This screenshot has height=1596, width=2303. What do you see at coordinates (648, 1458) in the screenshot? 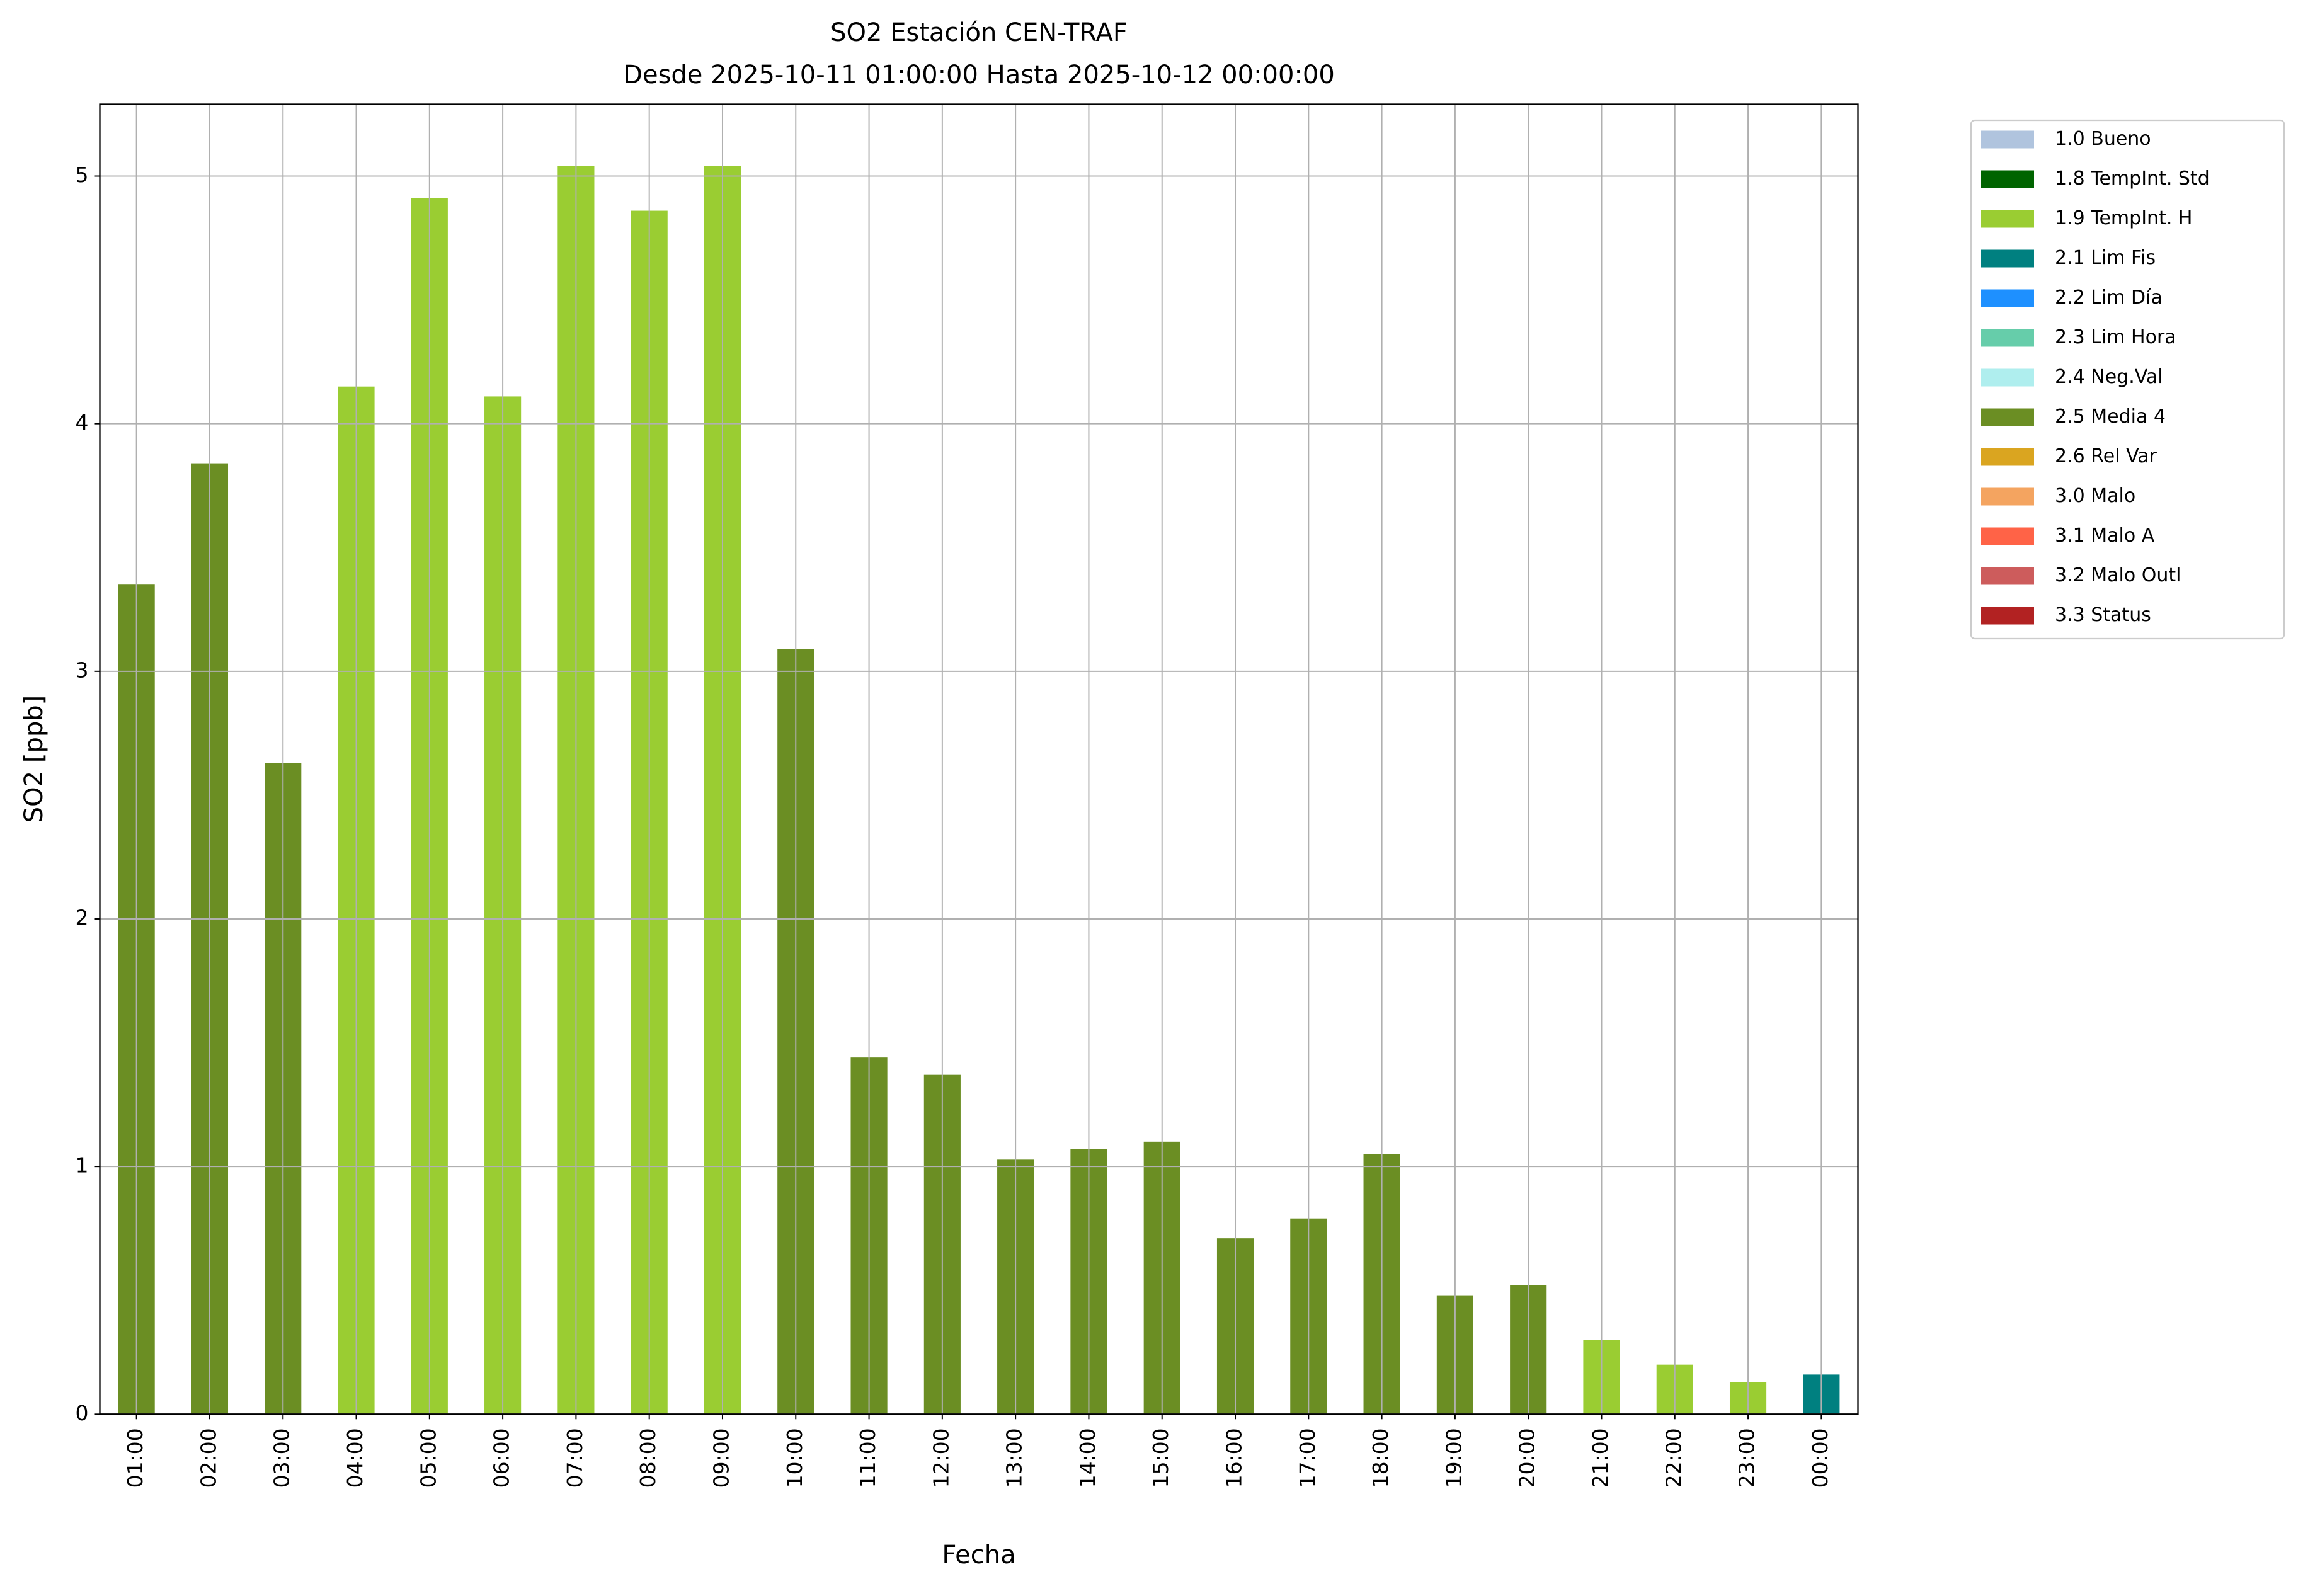
I see `x-tick-label: 08:00` at bounding box center [648, 1458].